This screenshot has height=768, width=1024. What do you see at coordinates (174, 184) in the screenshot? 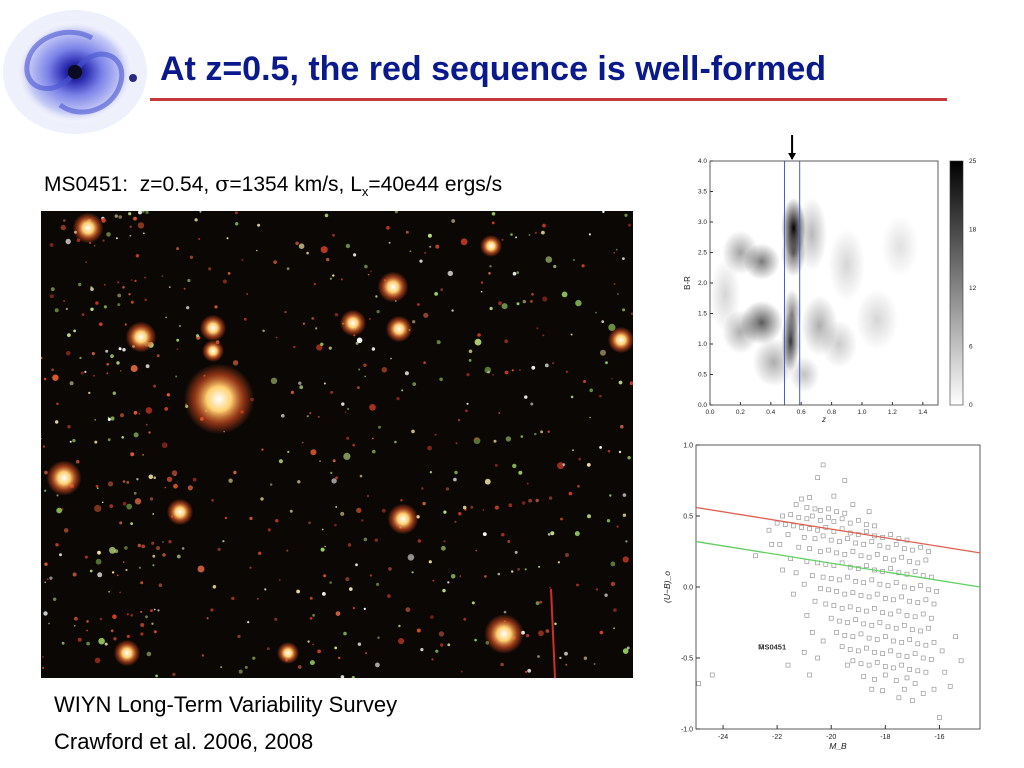
I see `caption-redshift: z=0.54,` at bounding box center [174, 184].